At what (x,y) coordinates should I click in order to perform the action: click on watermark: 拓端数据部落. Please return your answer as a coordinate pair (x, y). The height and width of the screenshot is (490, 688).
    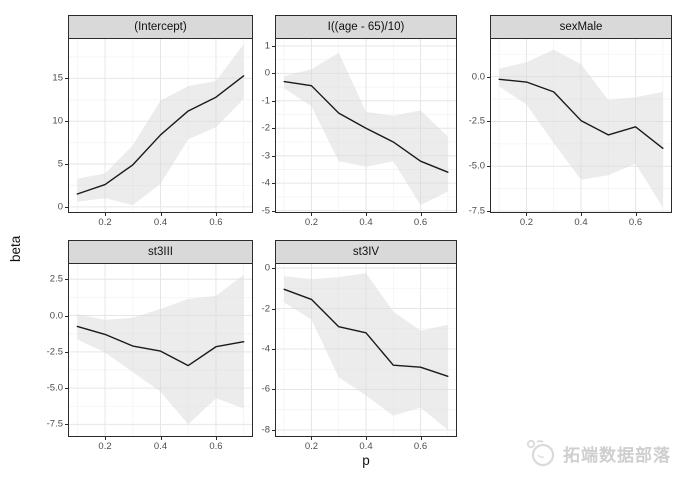
    Looking at the image, I should click on (597, 453).